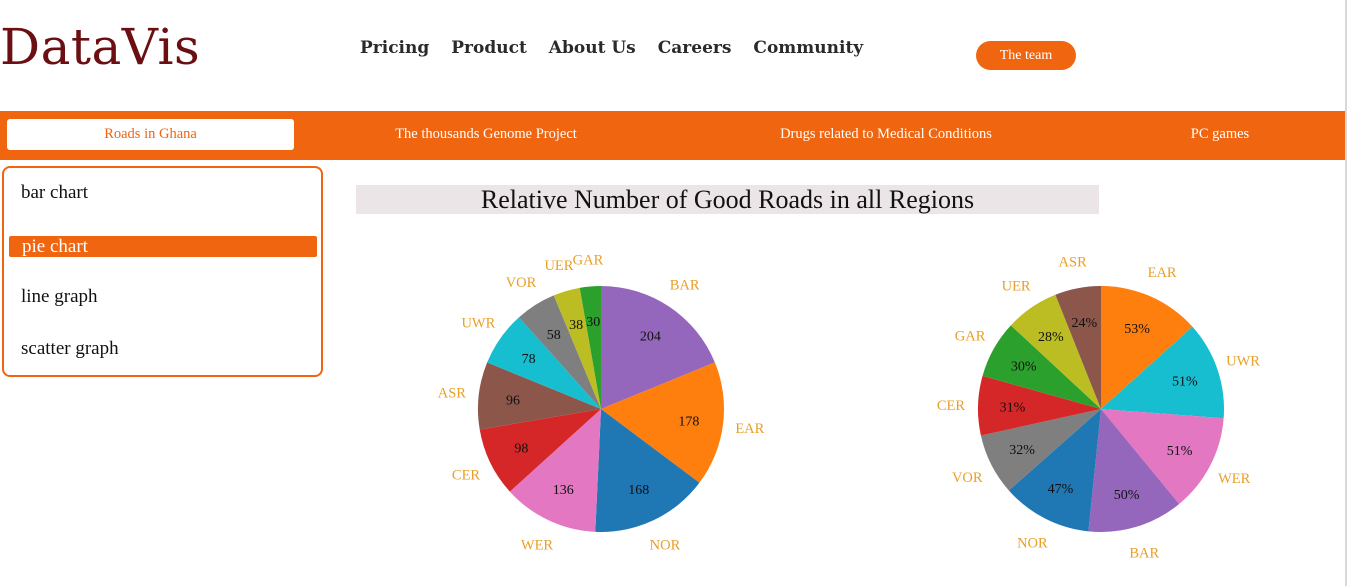 The width and height of the screenshot is (1347, 586). What do you see at coordinates (638, 490) in the screenshot?
I see `pie-value-label: 168` at bounding box center [638, 490].